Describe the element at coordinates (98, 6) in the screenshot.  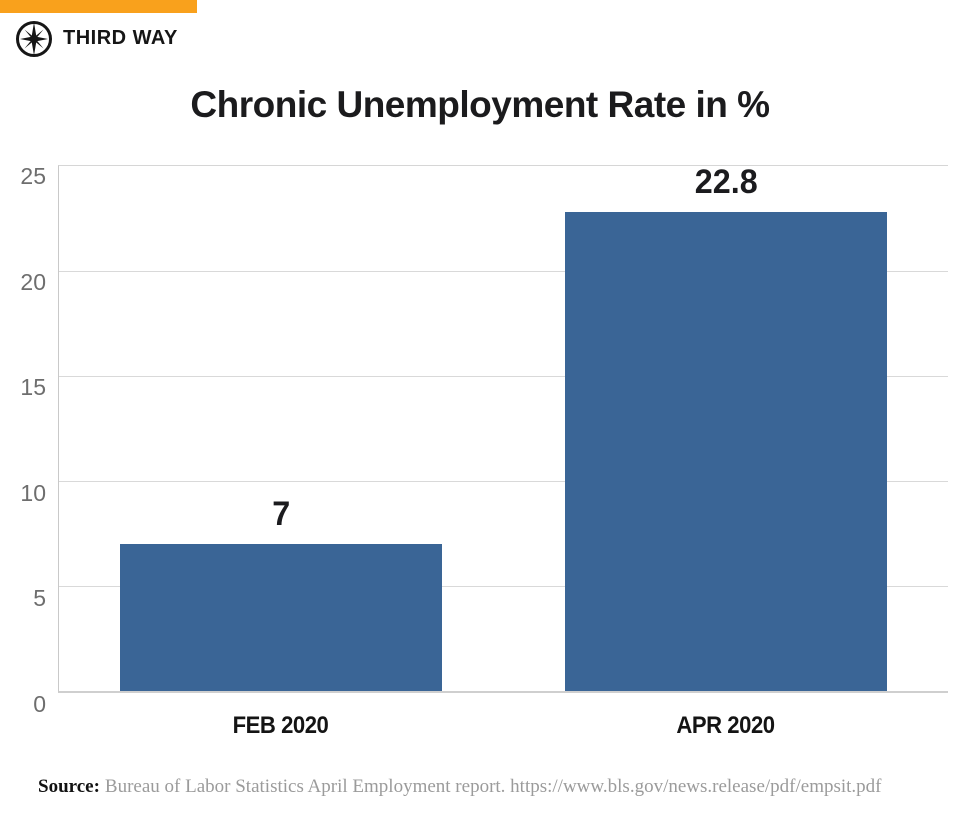
I see `brand-accent-bar` at that location.